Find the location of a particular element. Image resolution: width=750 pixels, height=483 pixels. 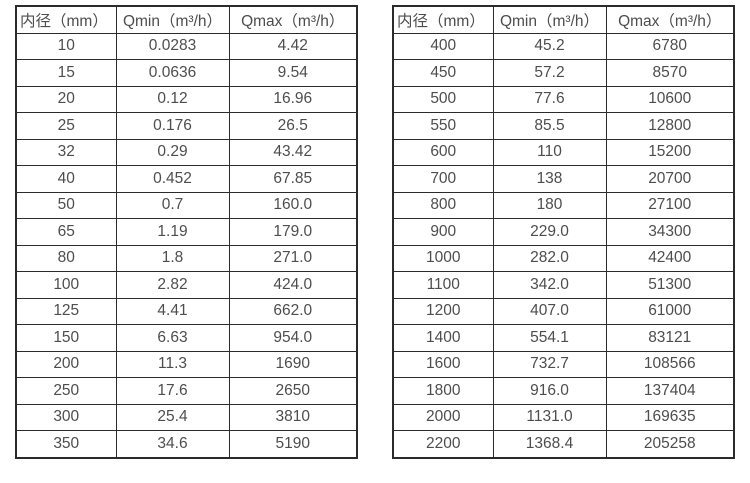

table-cell: 500 is located at coordinates (443, 99).